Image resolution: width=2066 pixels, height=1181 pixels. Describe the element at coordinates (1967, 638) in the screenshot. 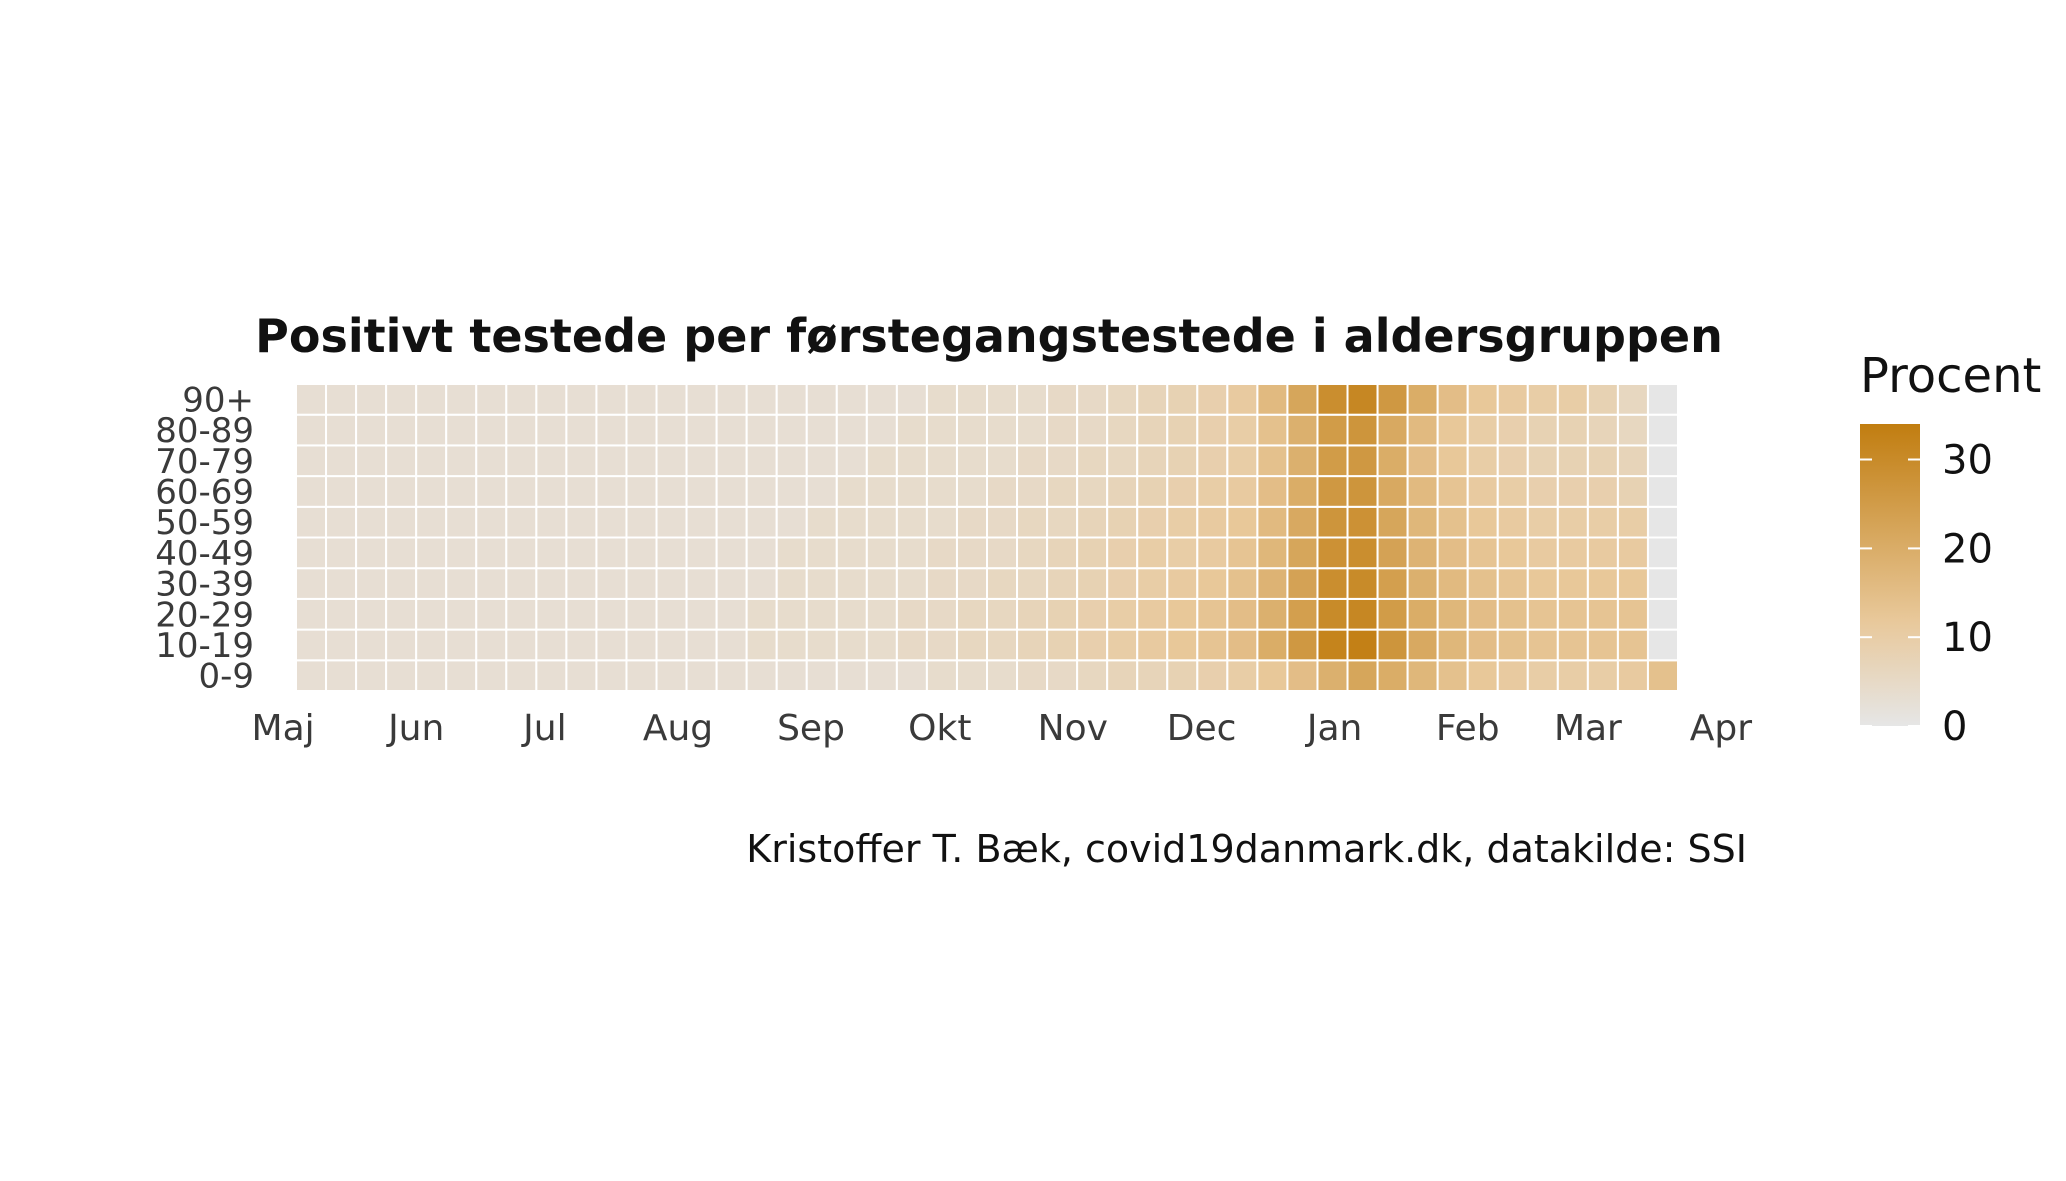

I see `legend-tick-label: 10` at that location.